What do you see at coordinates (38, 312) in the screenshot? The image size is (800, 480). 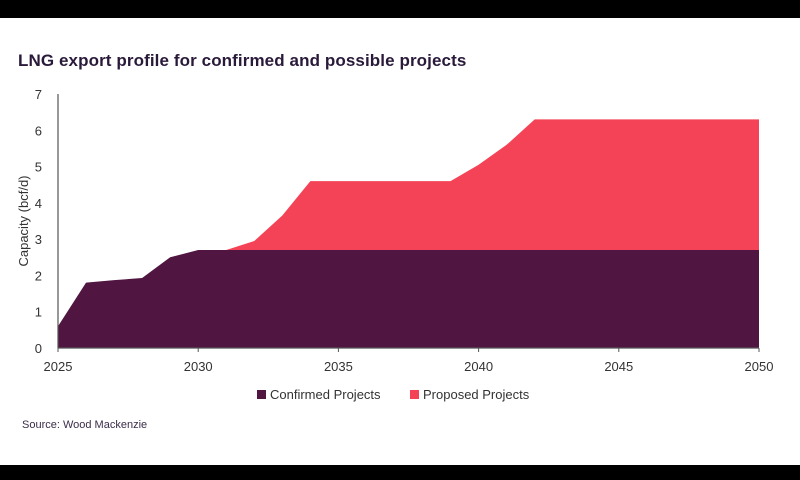 I see `y-tick-label: 1` at bounding box center [38, 312].